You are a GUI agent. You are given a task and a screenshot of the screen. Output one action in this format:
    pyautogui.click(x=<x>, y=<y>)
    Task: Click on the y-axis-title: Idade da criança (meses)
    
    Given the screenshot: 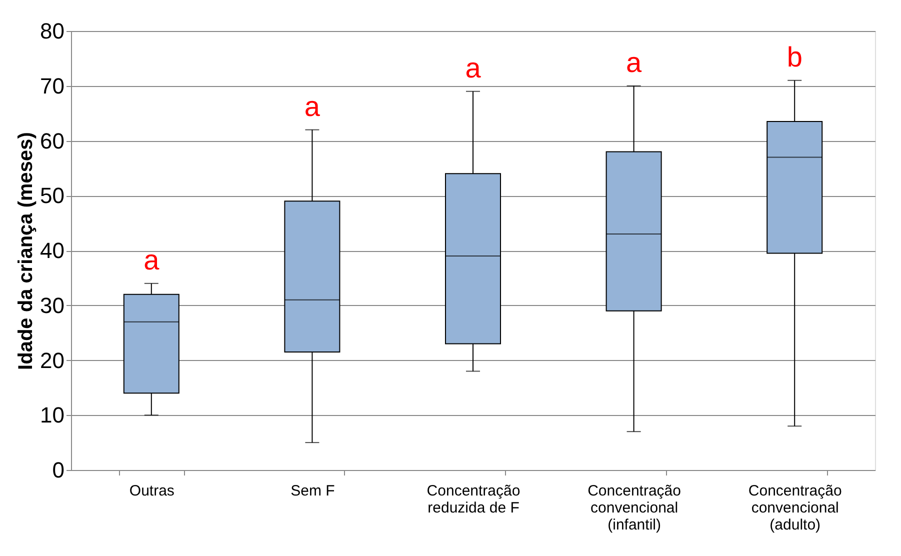 What is the action you would take?
    pyautogui.click(x=26, y=251)
    